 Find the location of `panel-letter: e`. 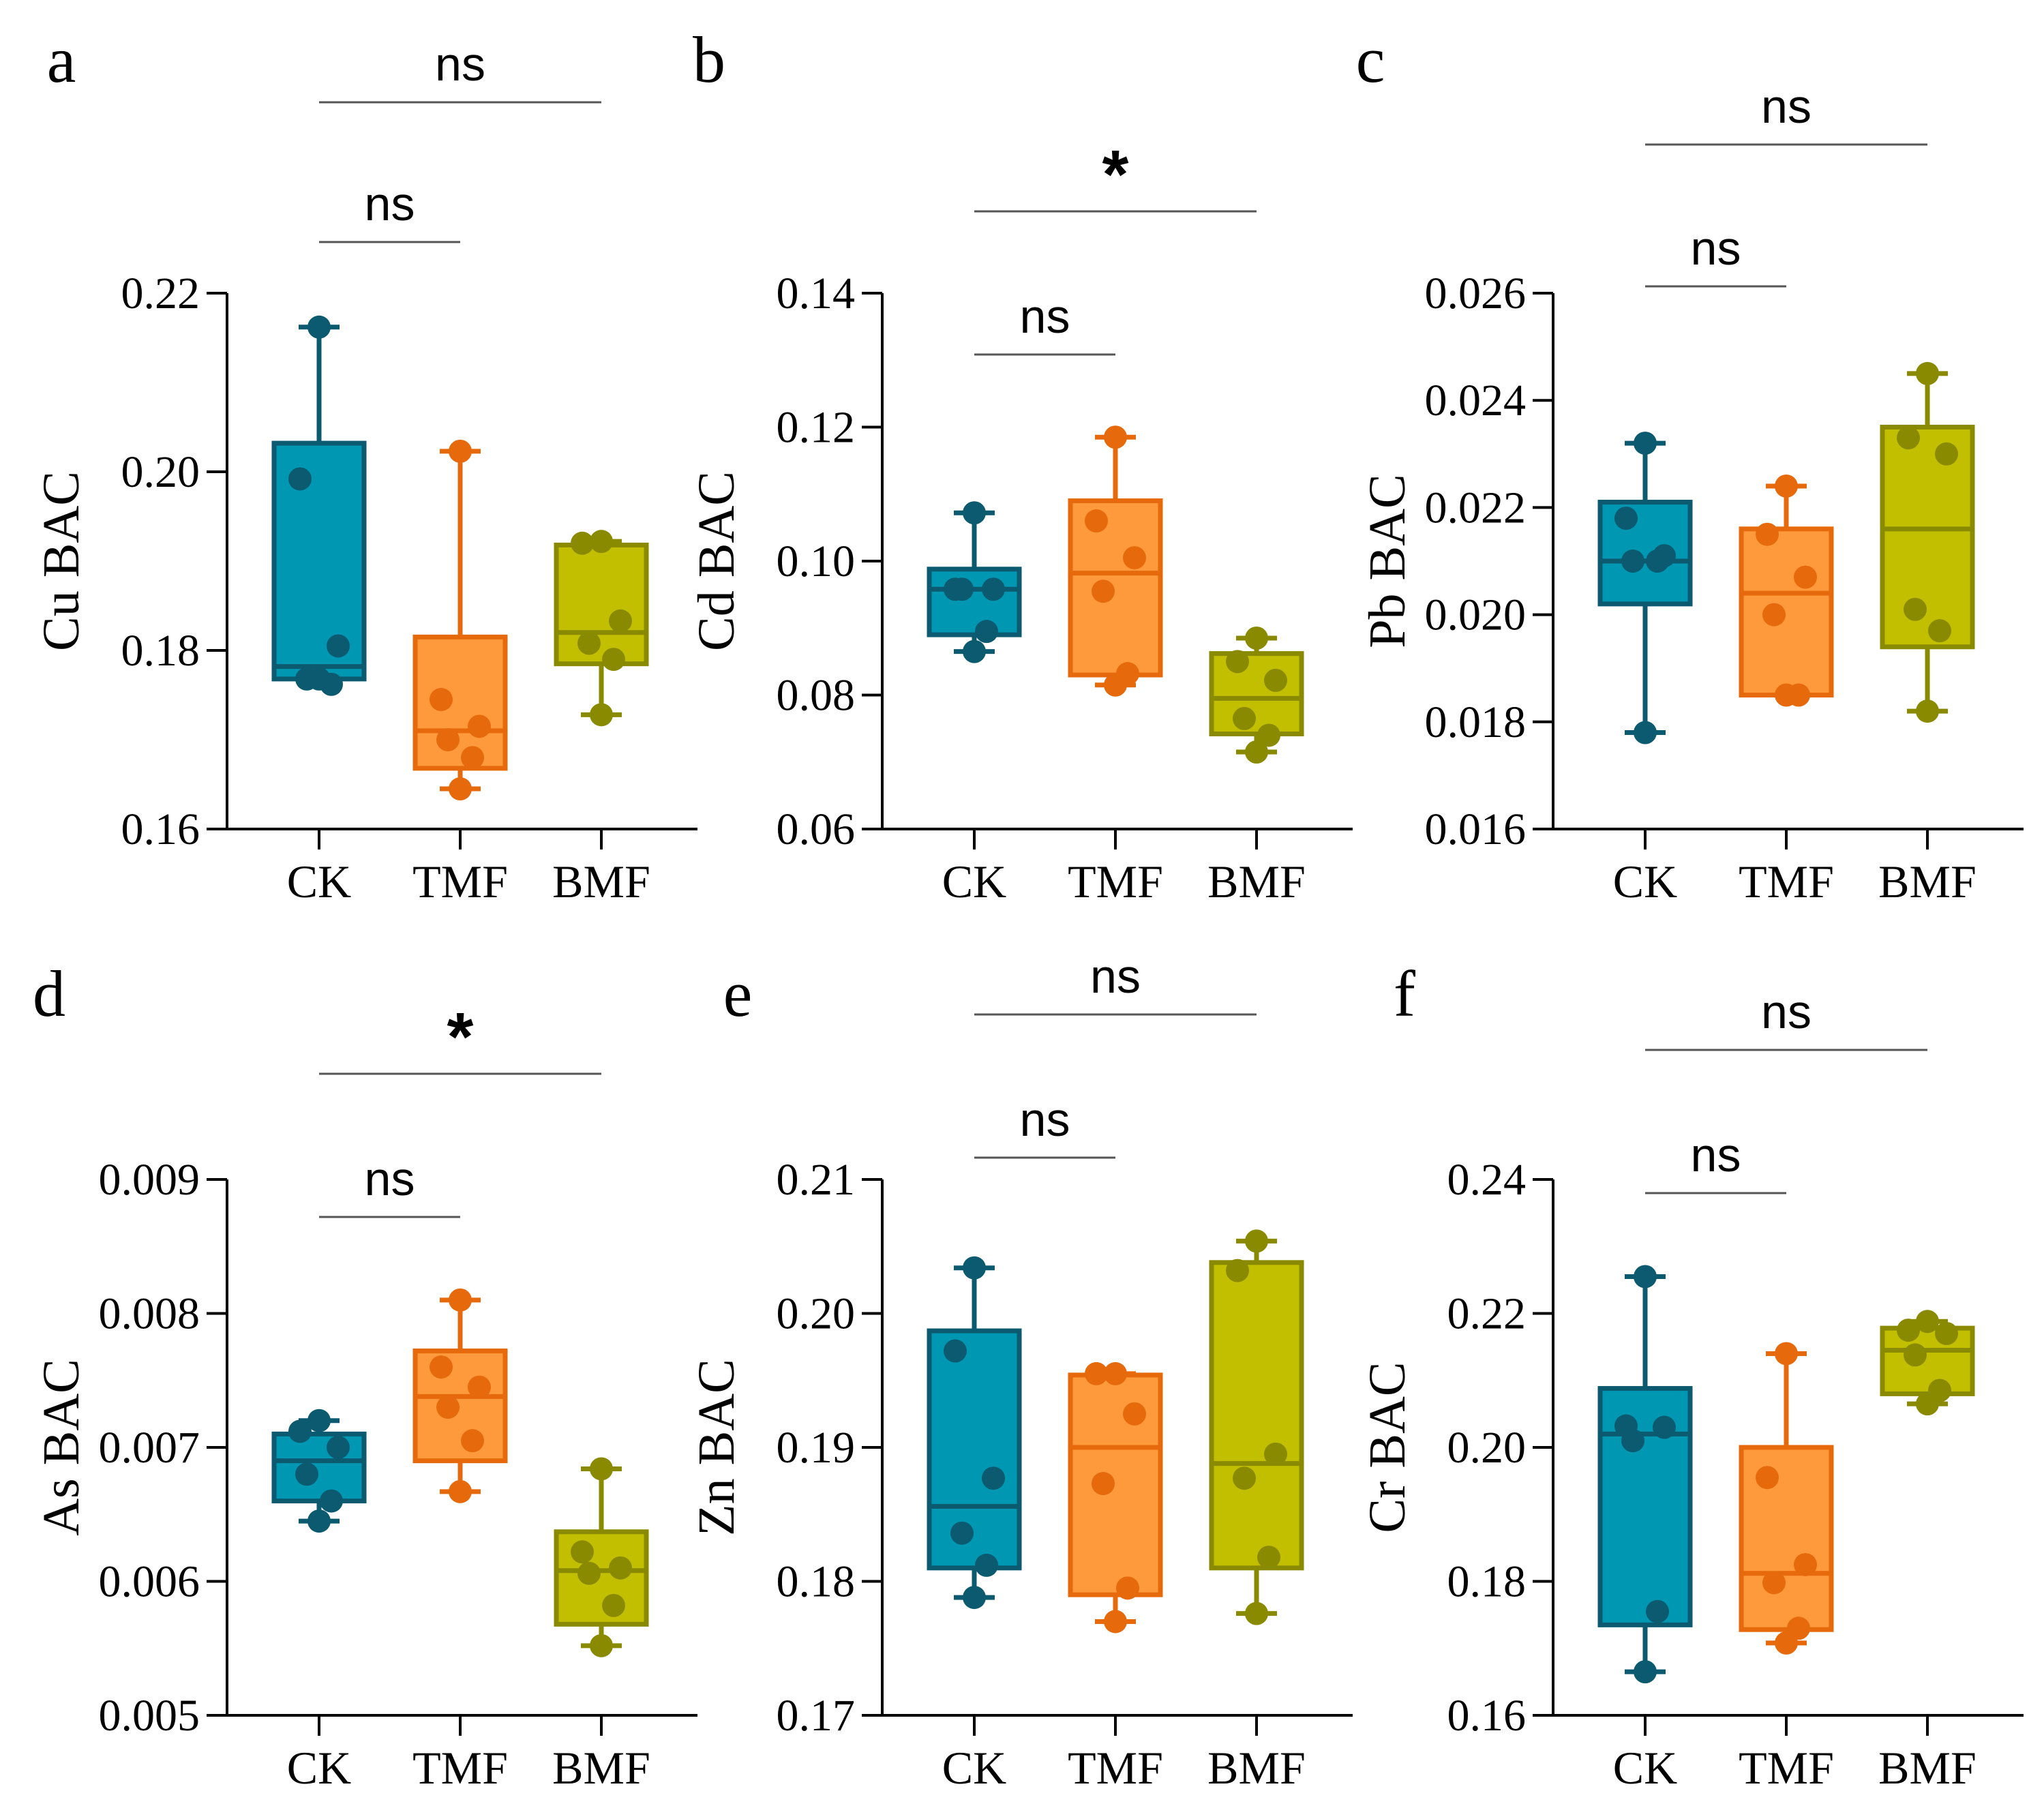

panel-letter: e is located at coordinates (738, 993).